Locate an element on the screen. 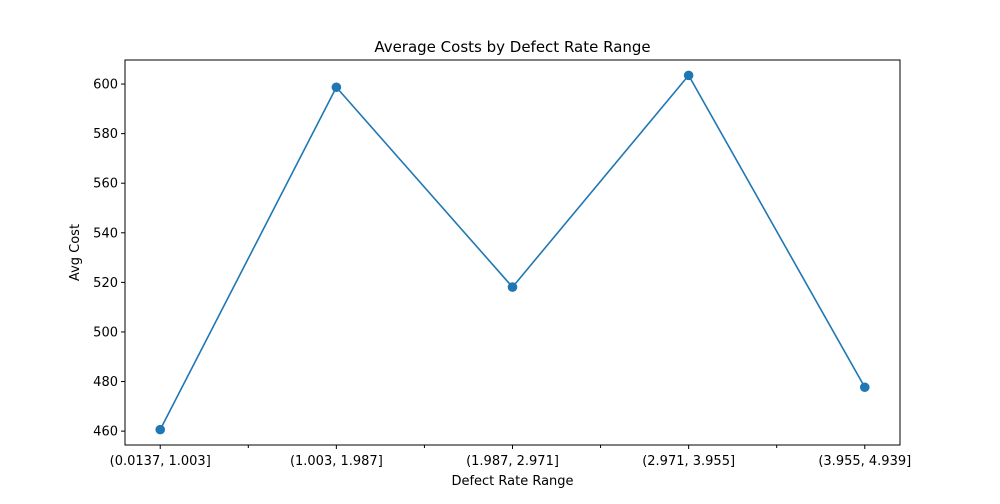  y-tick-label: 460 is located at coordinates (105, 432).